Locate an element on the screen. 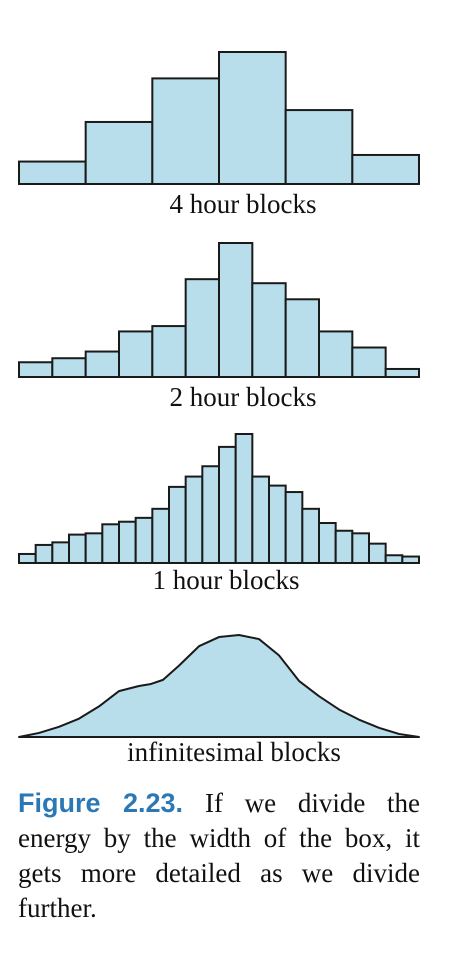  panel-infinitesimal-blocks: infinitesimal blocks is located at coordinates (219, 700).